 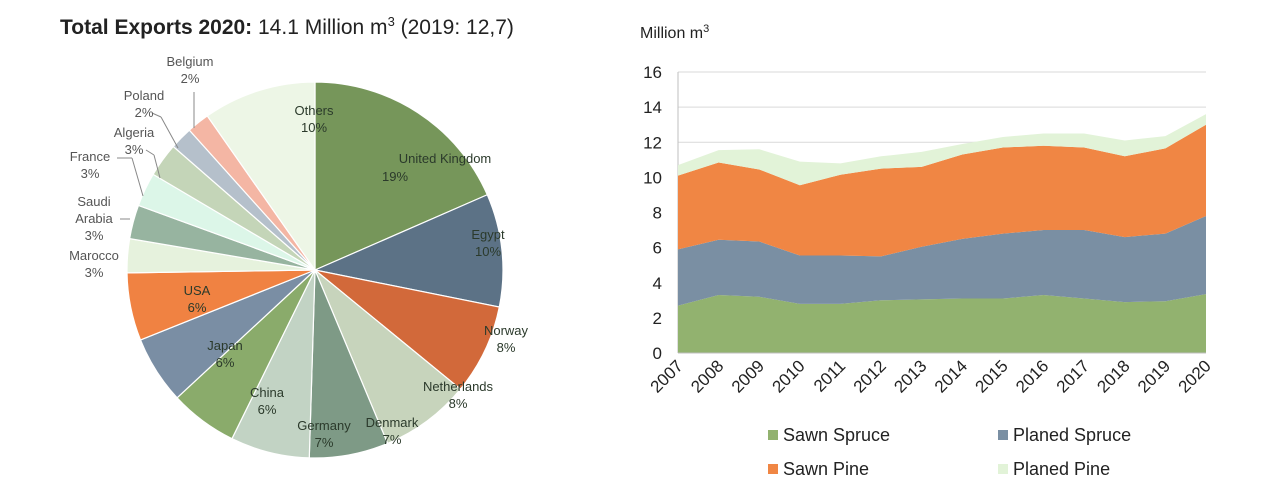 What do you see at coordinates (407, 329) in the screenshot?
I see `pie-slice-norway` at bounding box center [407, 329].